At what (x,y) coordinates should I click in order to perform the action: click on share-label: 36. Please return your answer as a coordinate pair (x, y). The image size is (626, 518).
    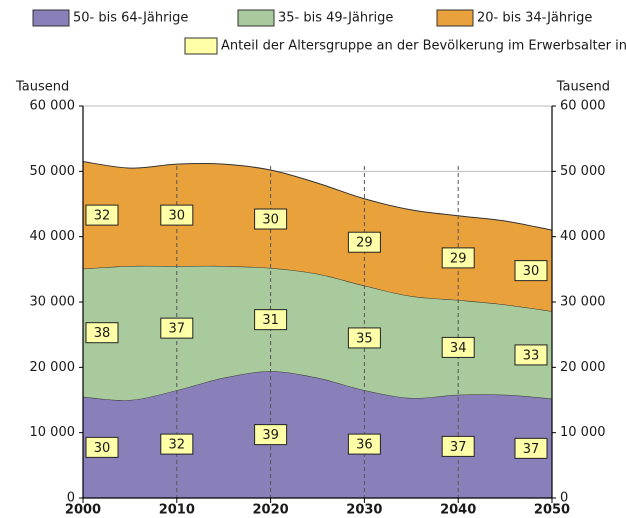
    Looking at the image, I should click on (364, 445).